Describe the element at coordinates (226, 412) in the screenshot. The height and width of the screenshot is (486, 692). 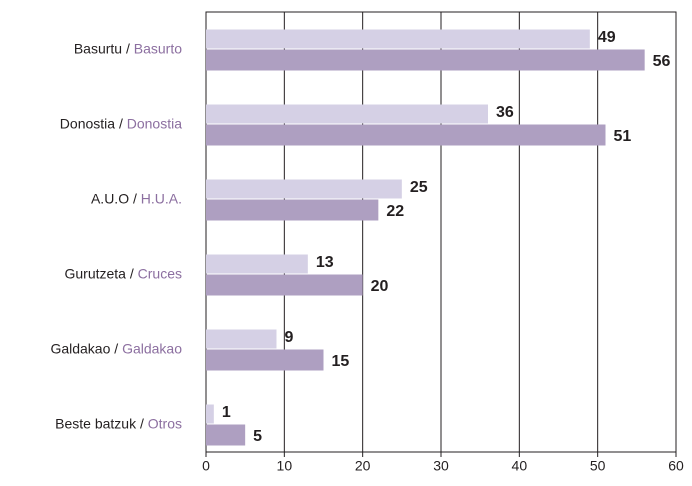
I see `value-label: 1` at that location.